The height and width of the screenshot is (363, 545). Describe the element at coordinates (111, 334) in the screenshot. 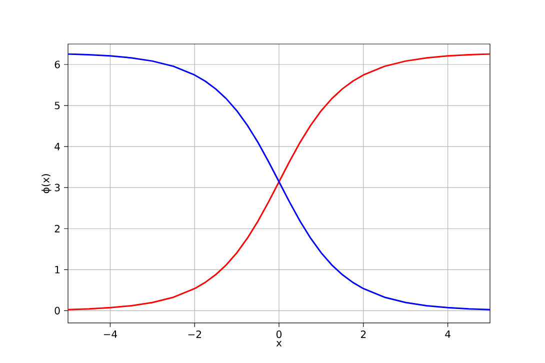

I see `x-tick-label: −4` at that location.